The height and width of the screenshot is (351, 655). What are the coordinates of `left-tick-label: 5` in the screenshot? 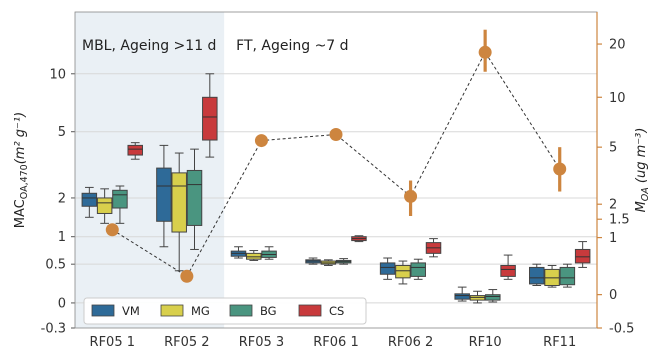 It's located at (62, 132).